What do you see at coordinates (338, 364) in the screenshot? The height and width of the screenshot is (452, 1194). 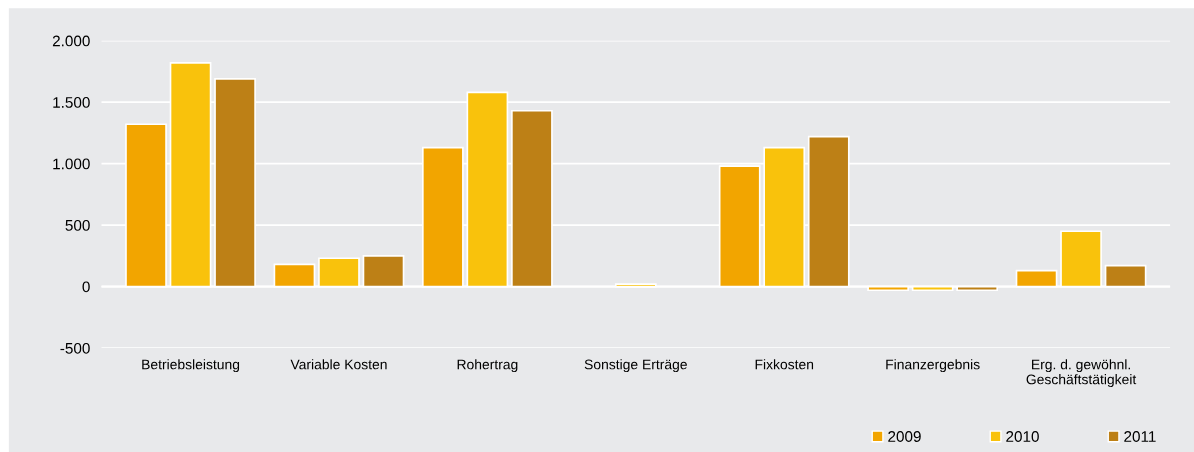 I see `x-tick-label: Variable Kosten` at bounding box center [338, 364].